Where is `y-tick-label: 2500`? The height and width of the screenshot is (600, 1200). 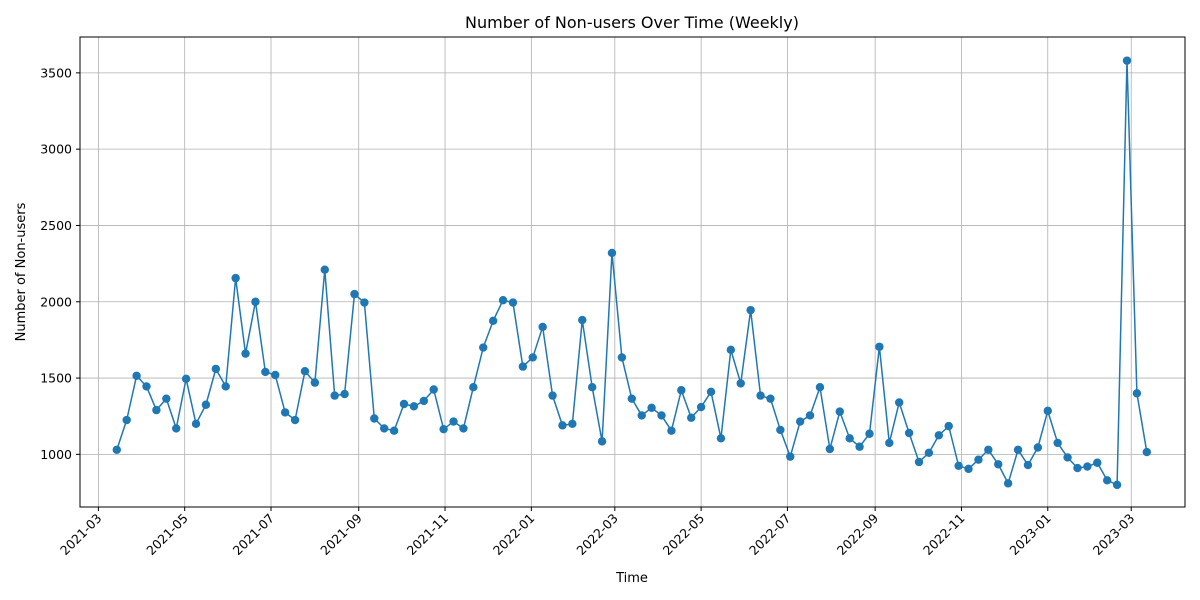
y-tick-label: 2500 is located at coordinates (56, 225).